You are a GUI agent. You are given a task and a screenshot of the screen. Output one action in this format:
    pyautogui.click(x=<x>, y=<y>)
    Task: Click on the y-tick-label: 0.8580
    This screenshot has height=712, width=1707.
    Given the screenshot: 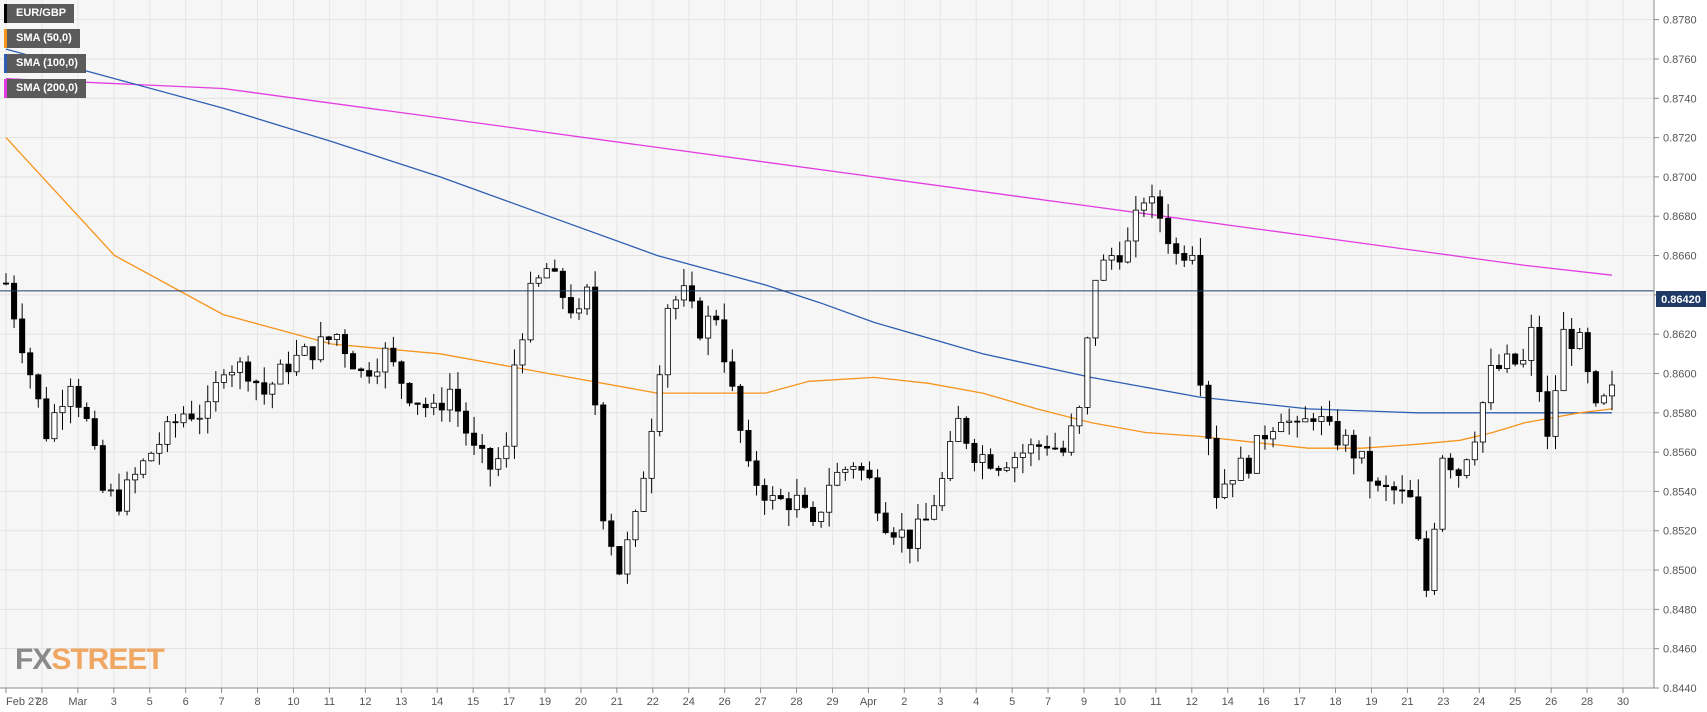 What is the action you would take?
    pyautogui.click(x=1680, y=414)
    